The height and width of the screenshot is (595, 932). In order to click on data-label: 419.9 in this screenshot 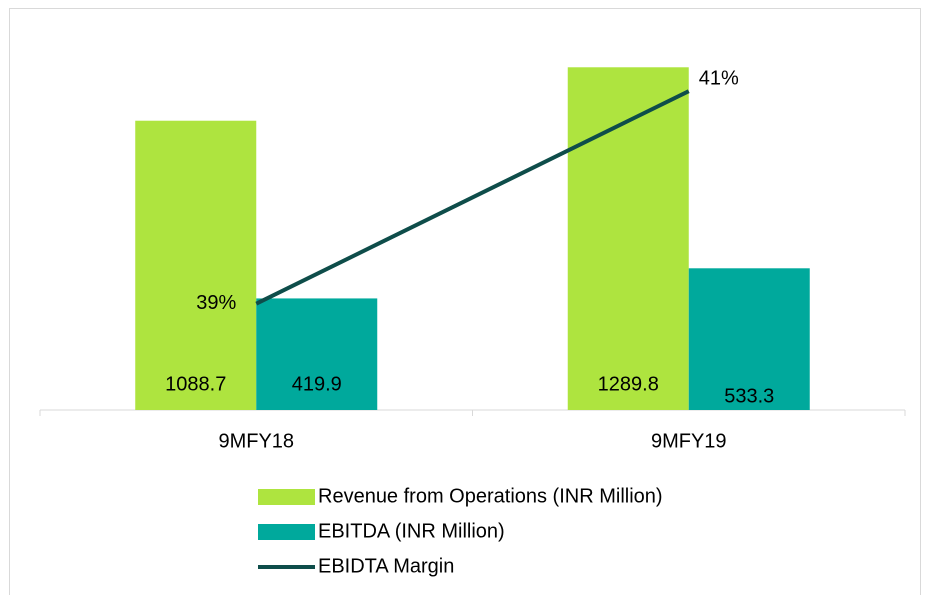, I will do `click(317, 384)`.